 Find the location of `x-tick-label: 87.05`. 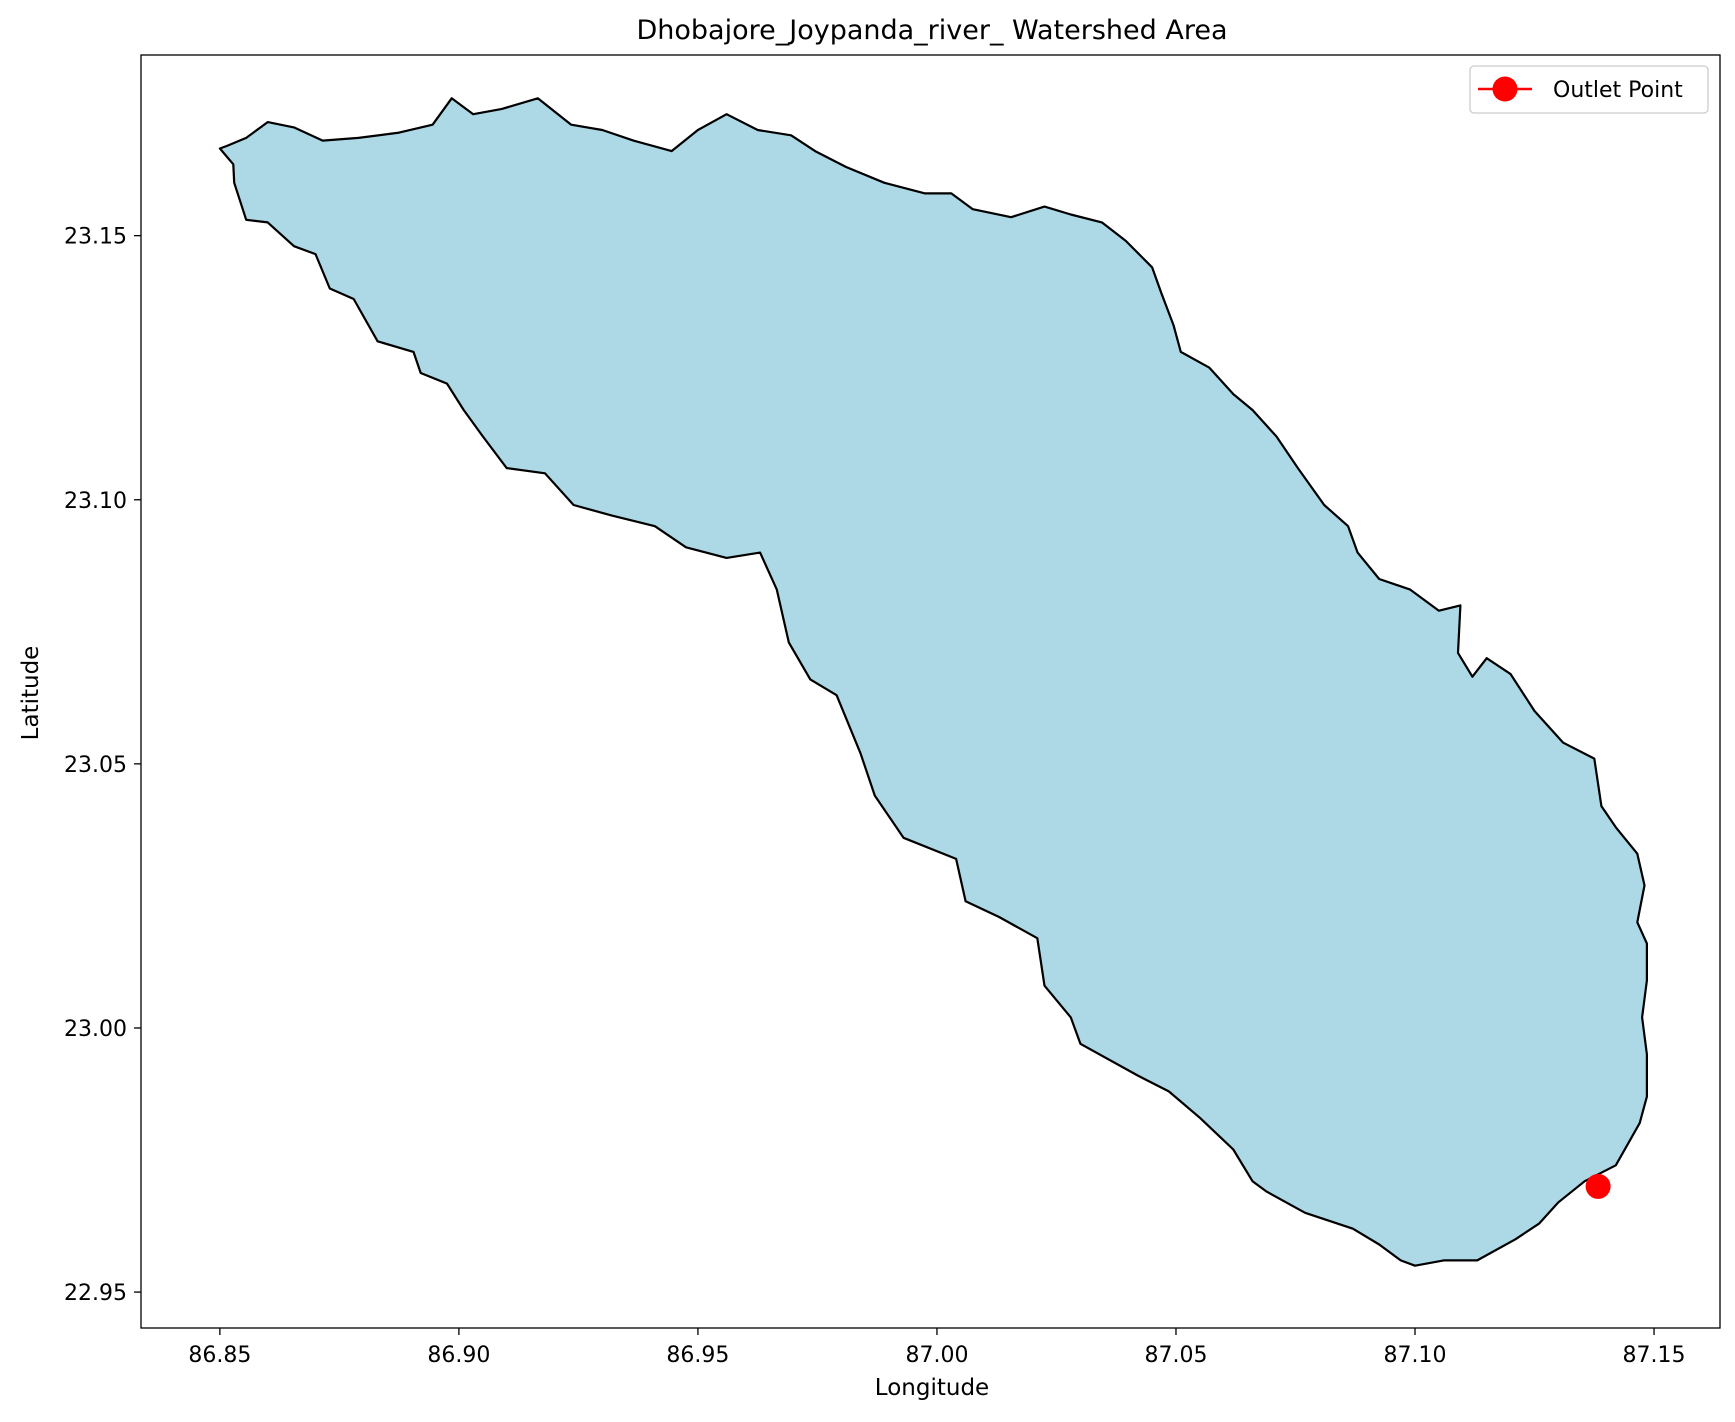

x-tick-label: 87.05 is located at coordinates (1175, 1355).